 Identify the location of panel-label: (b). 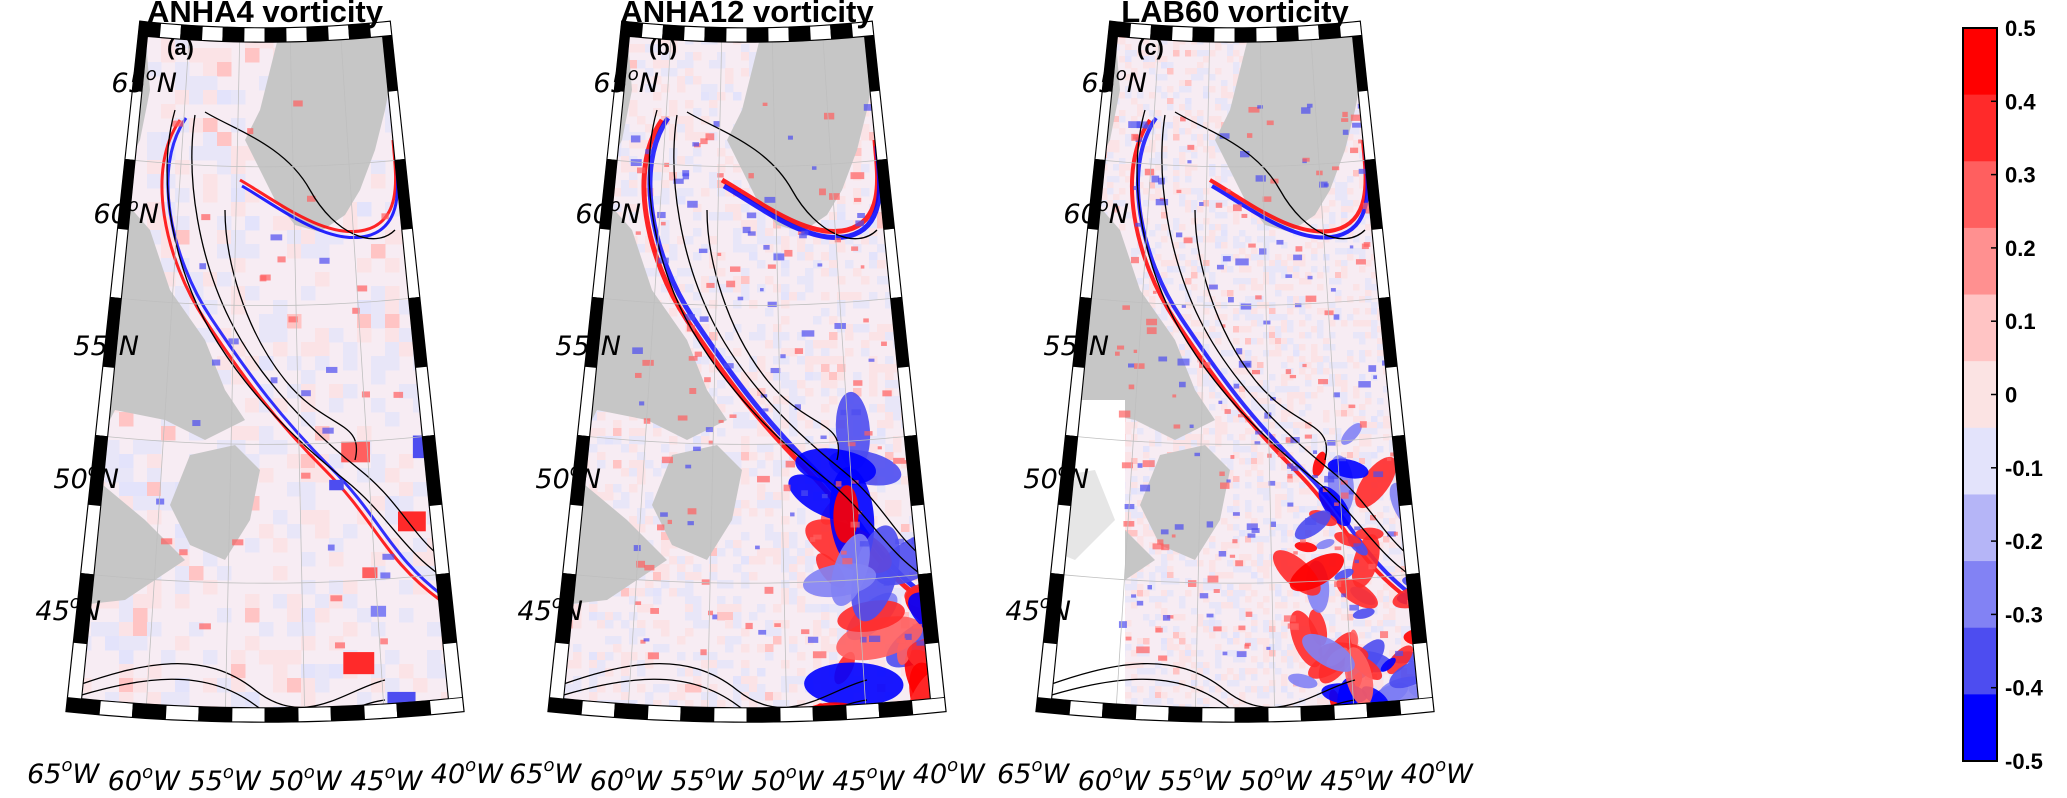
(663, 47).